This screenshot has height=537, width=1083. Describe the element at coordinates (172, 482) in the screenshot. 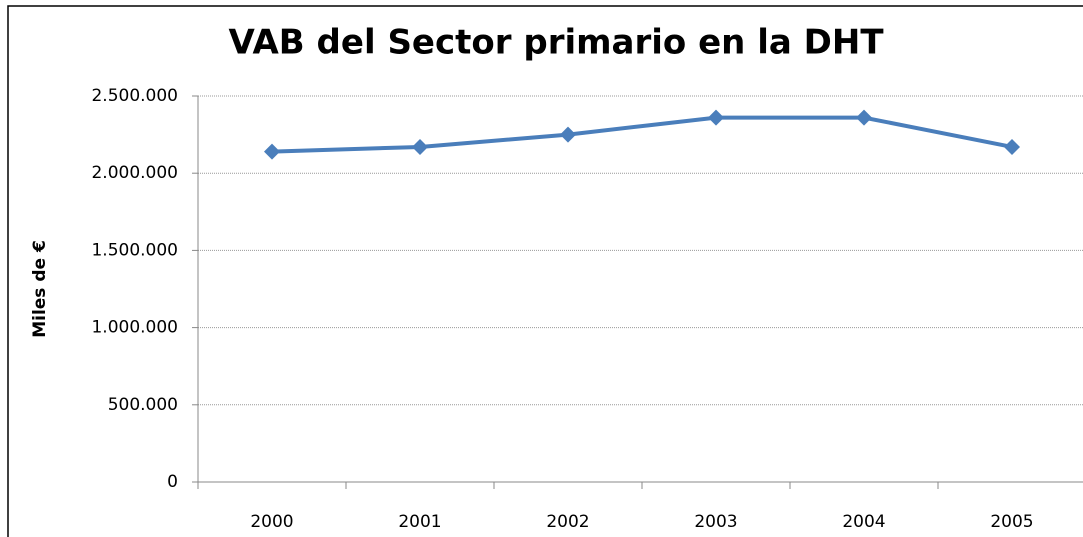

I see `y-tick-label: 0` at that location.